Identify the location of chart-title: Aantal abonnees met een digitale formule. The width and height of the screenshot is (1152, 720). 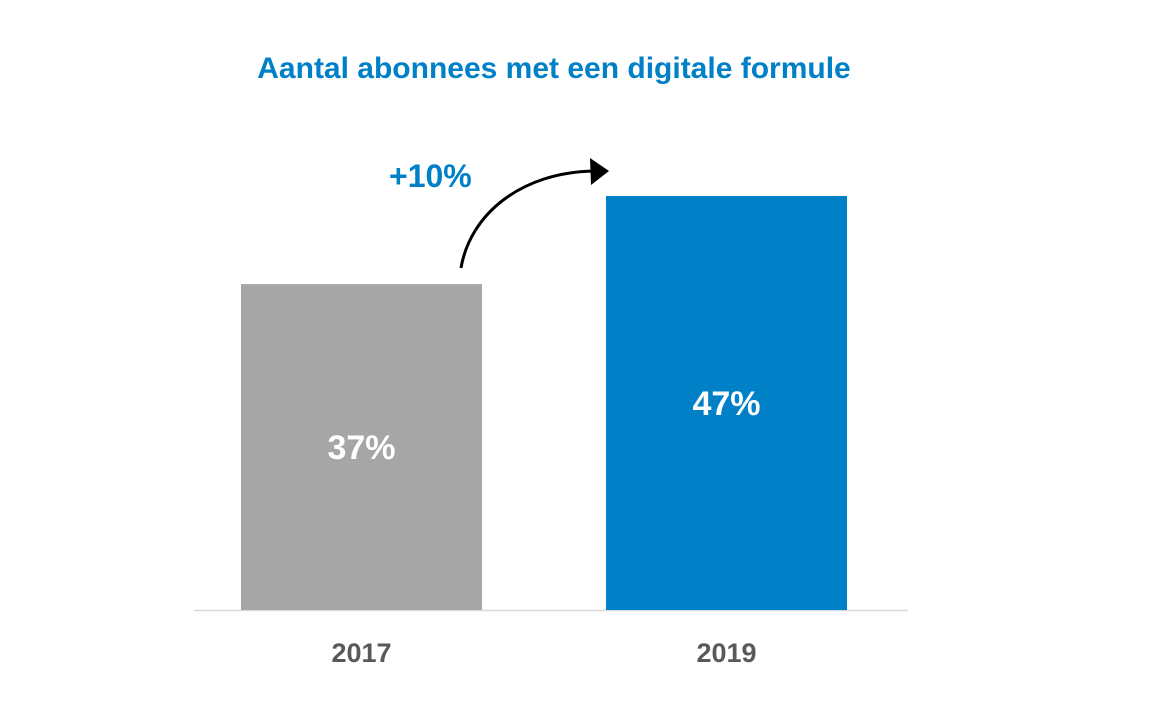
(554, 68).